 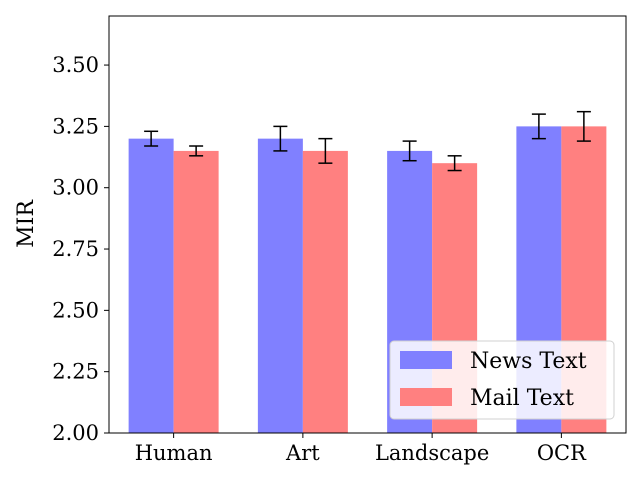 I want to click on y-tick-label: 3.50, so click(x=75, y=65).